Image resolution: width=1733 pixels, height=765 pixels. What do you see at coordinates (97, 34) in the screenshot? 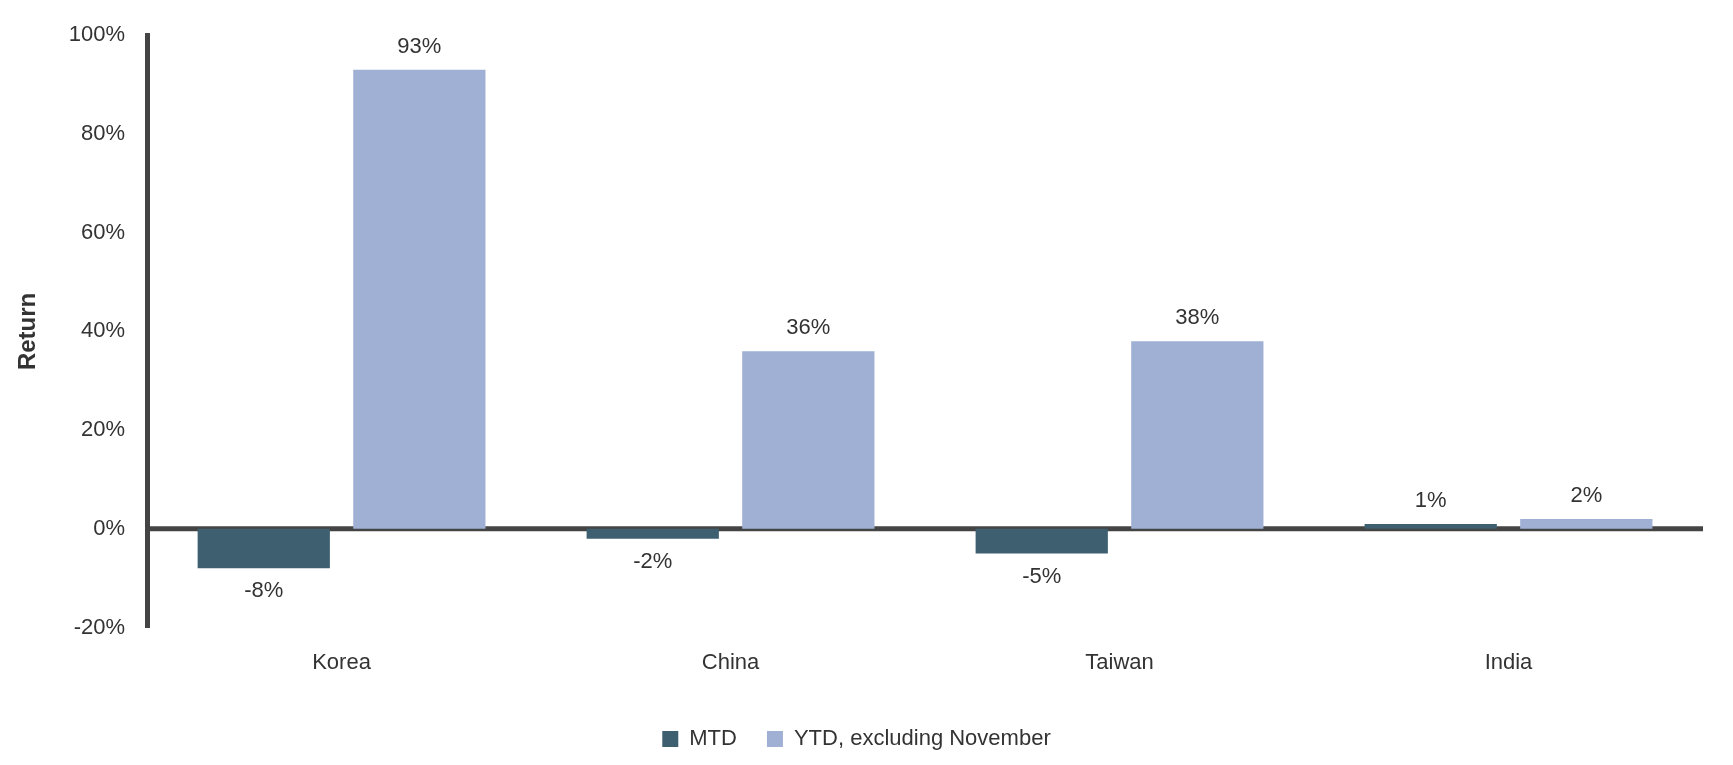
I see `y-tick-label: 100%` at bounding box center [97, 34].